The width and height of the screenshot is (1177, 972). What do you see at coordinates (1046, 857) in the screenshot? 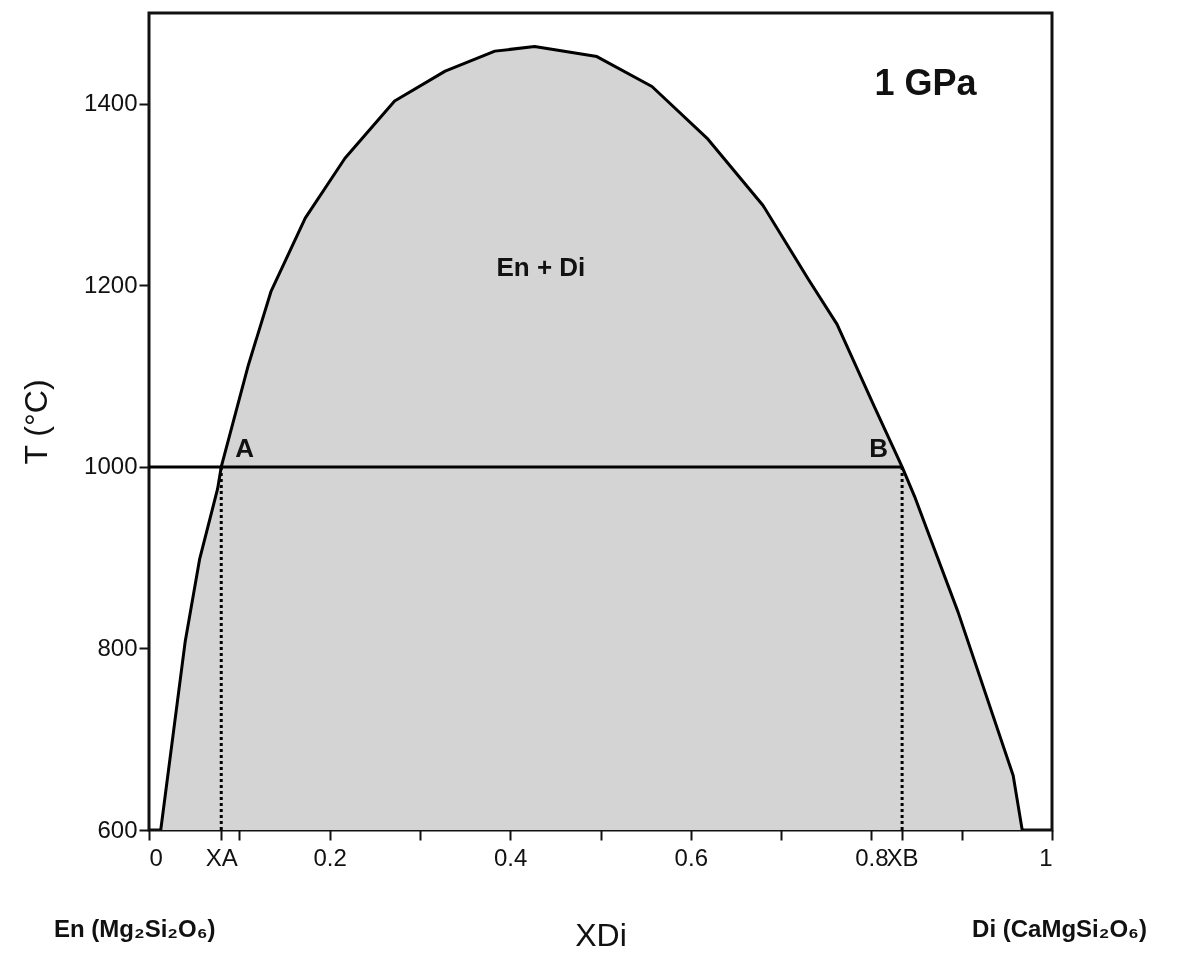
I see `x-tick-label: 1` at bounding box center [1046, 857].